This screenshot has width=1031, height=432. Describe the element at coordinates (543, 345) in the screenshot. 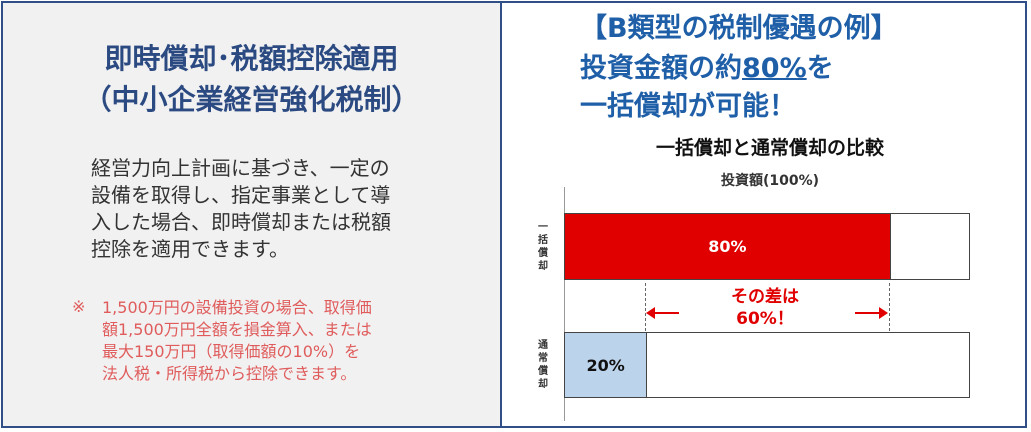

I see `category-char: 通` at that location.